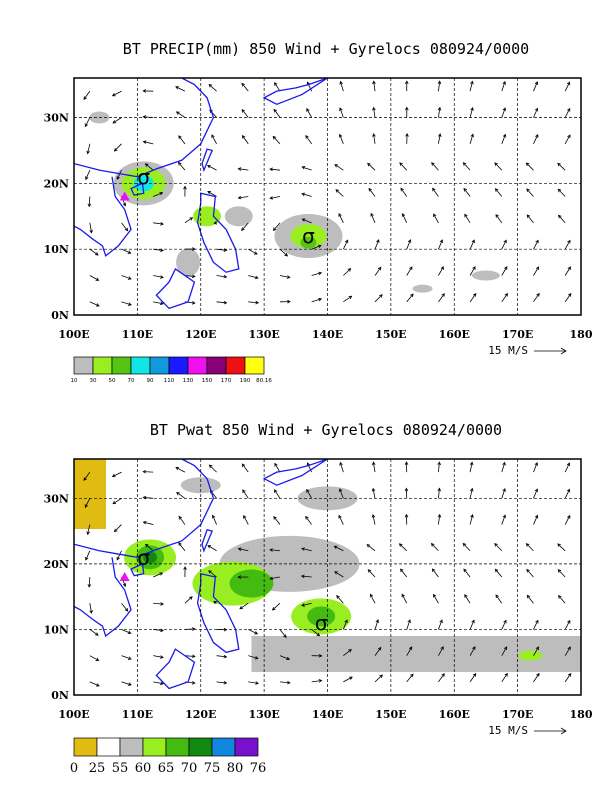 Image resolution: width=612 pixels, height=792 pixels. What do you see at coordinates (508, 350) in the screenshot?
I see `reference-vector-label: 15 M/S` at bounding box center [508, 350].